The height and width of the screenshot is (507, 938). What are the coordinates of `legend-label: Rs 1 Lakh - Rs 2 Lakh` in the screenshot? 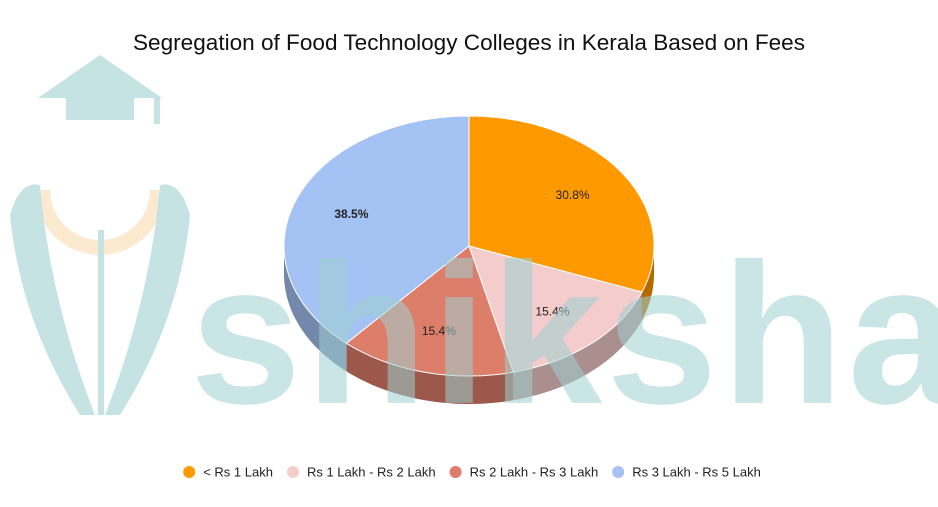 It's located at (371, 471).